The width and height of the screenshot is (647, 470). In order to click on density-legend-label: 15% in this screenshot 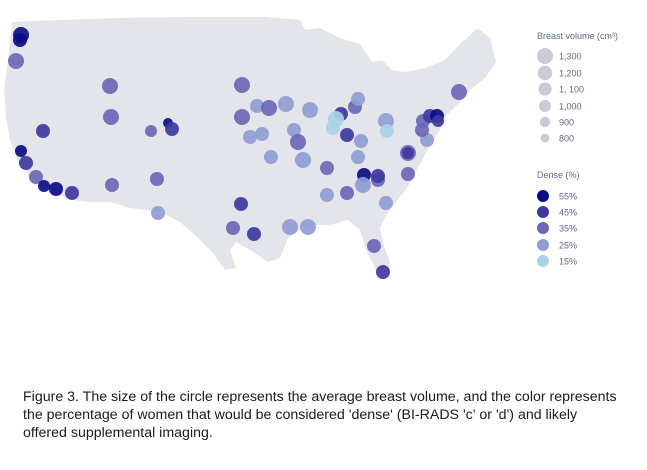, I will do `click(568, 262)`.